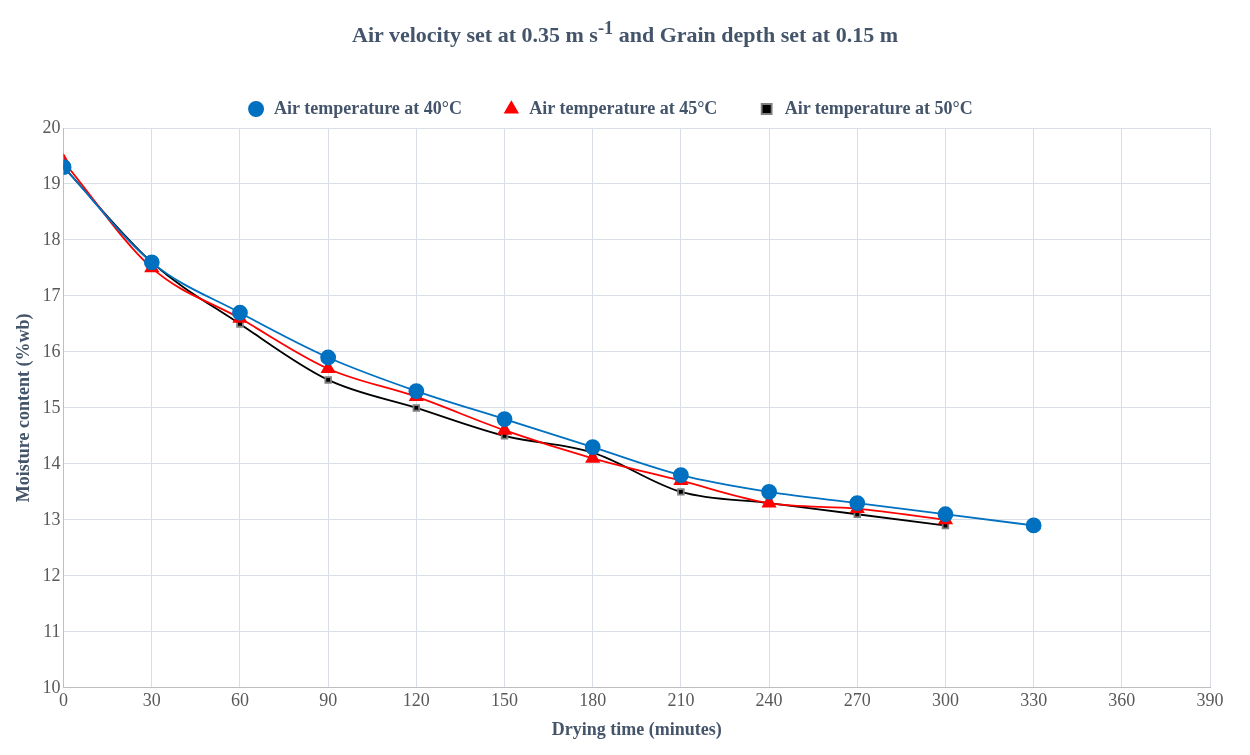 The image size is (1250, 755). What do you see at coordinates (857, 700) in the screenshot?
I see `x-tick-label: 270` at bounding box center [857, 700].